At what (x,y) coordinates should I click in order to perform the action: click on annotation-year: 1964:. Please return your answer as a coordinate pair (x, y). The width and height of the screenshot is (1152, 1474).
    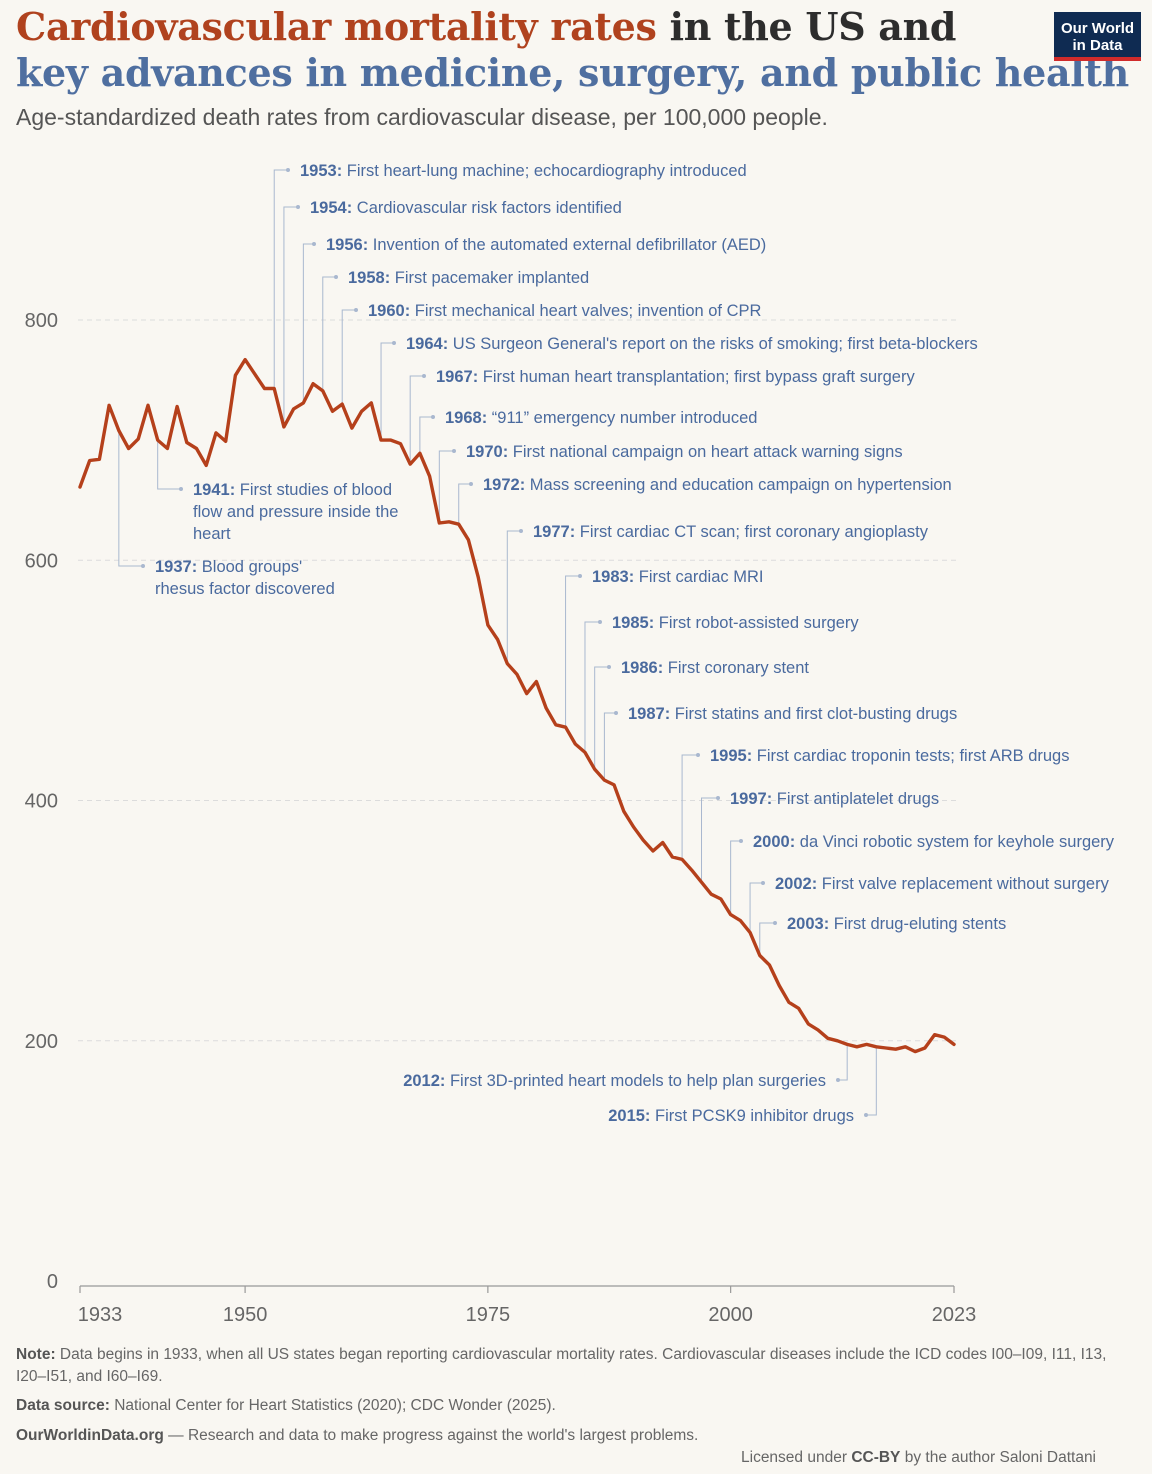
    Looking at the image, I should click on (427, 344).